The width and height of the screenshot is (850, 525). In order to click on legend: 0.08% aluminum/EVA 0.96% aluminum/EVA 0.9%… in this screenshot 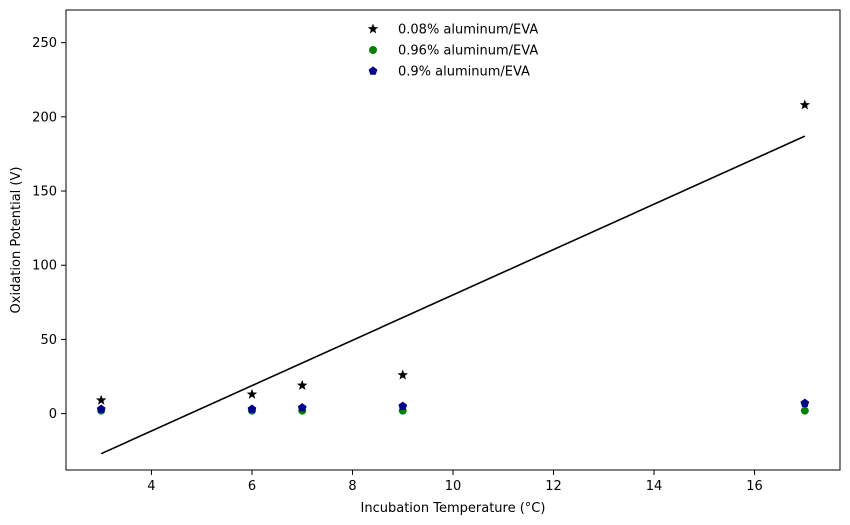, I will do `click(452, 51)`.